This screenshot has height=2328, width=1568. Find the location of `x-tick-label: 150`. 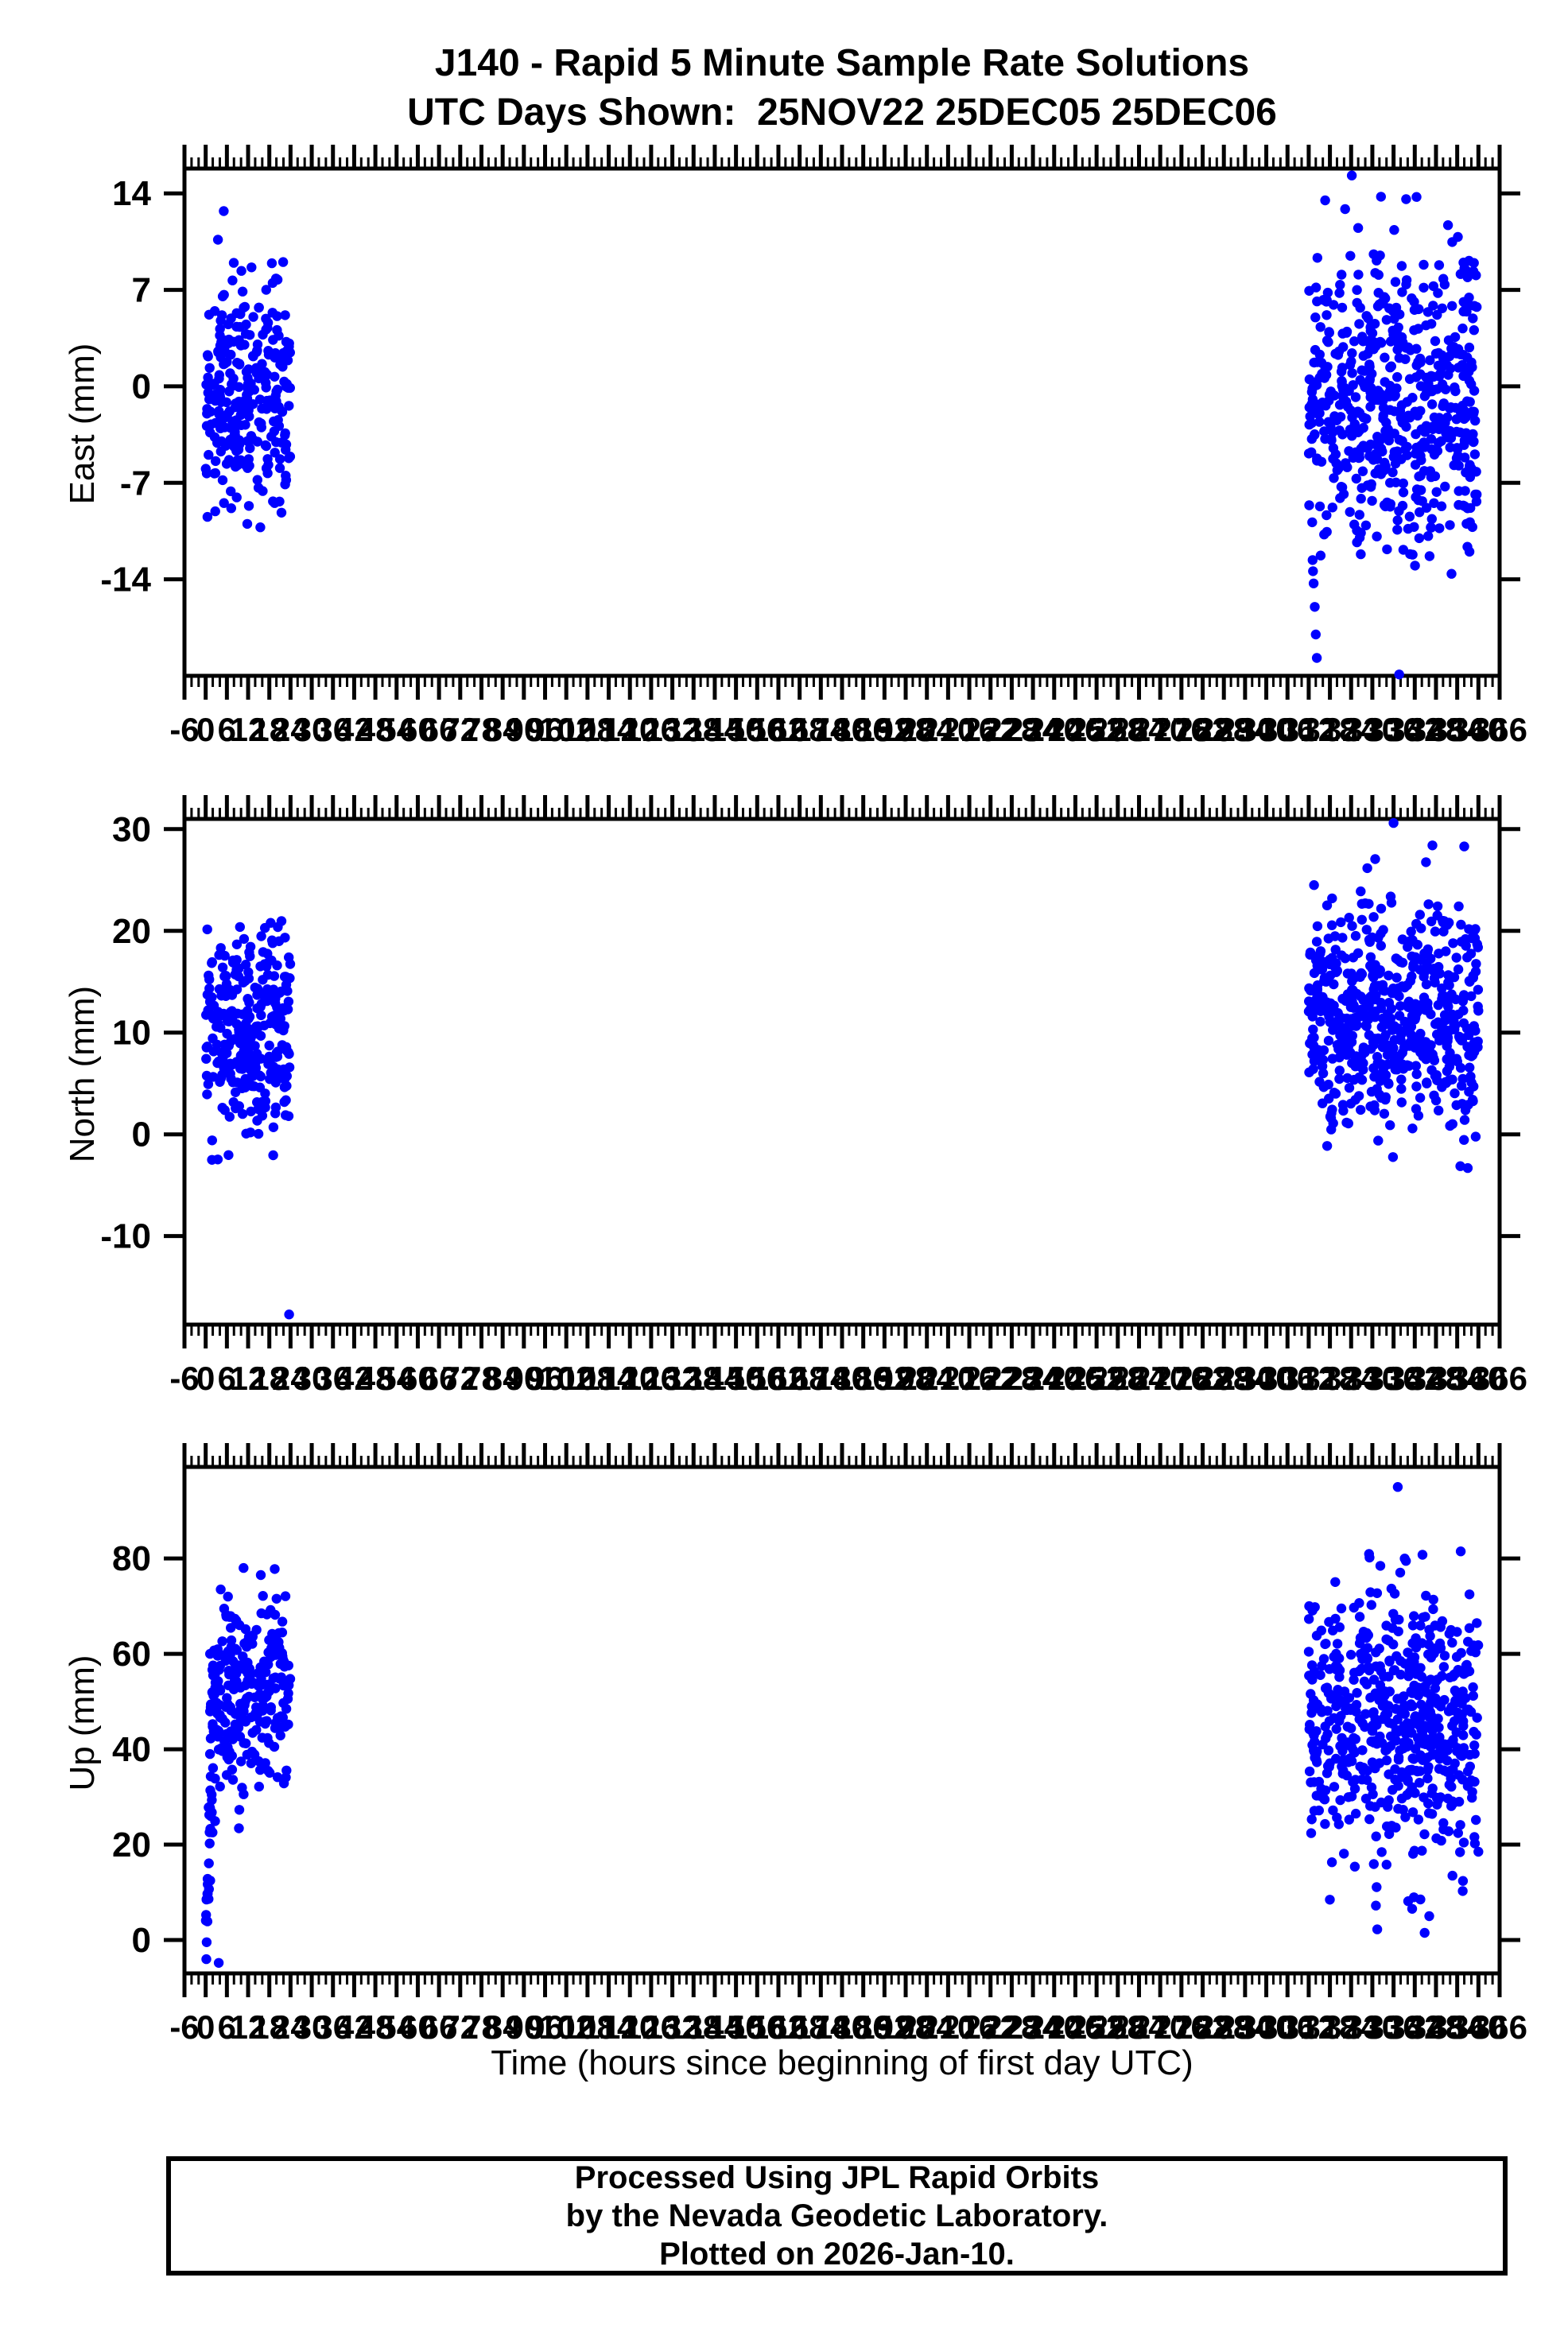

x-tick-label: 150 is located at coordinates (736, 729).